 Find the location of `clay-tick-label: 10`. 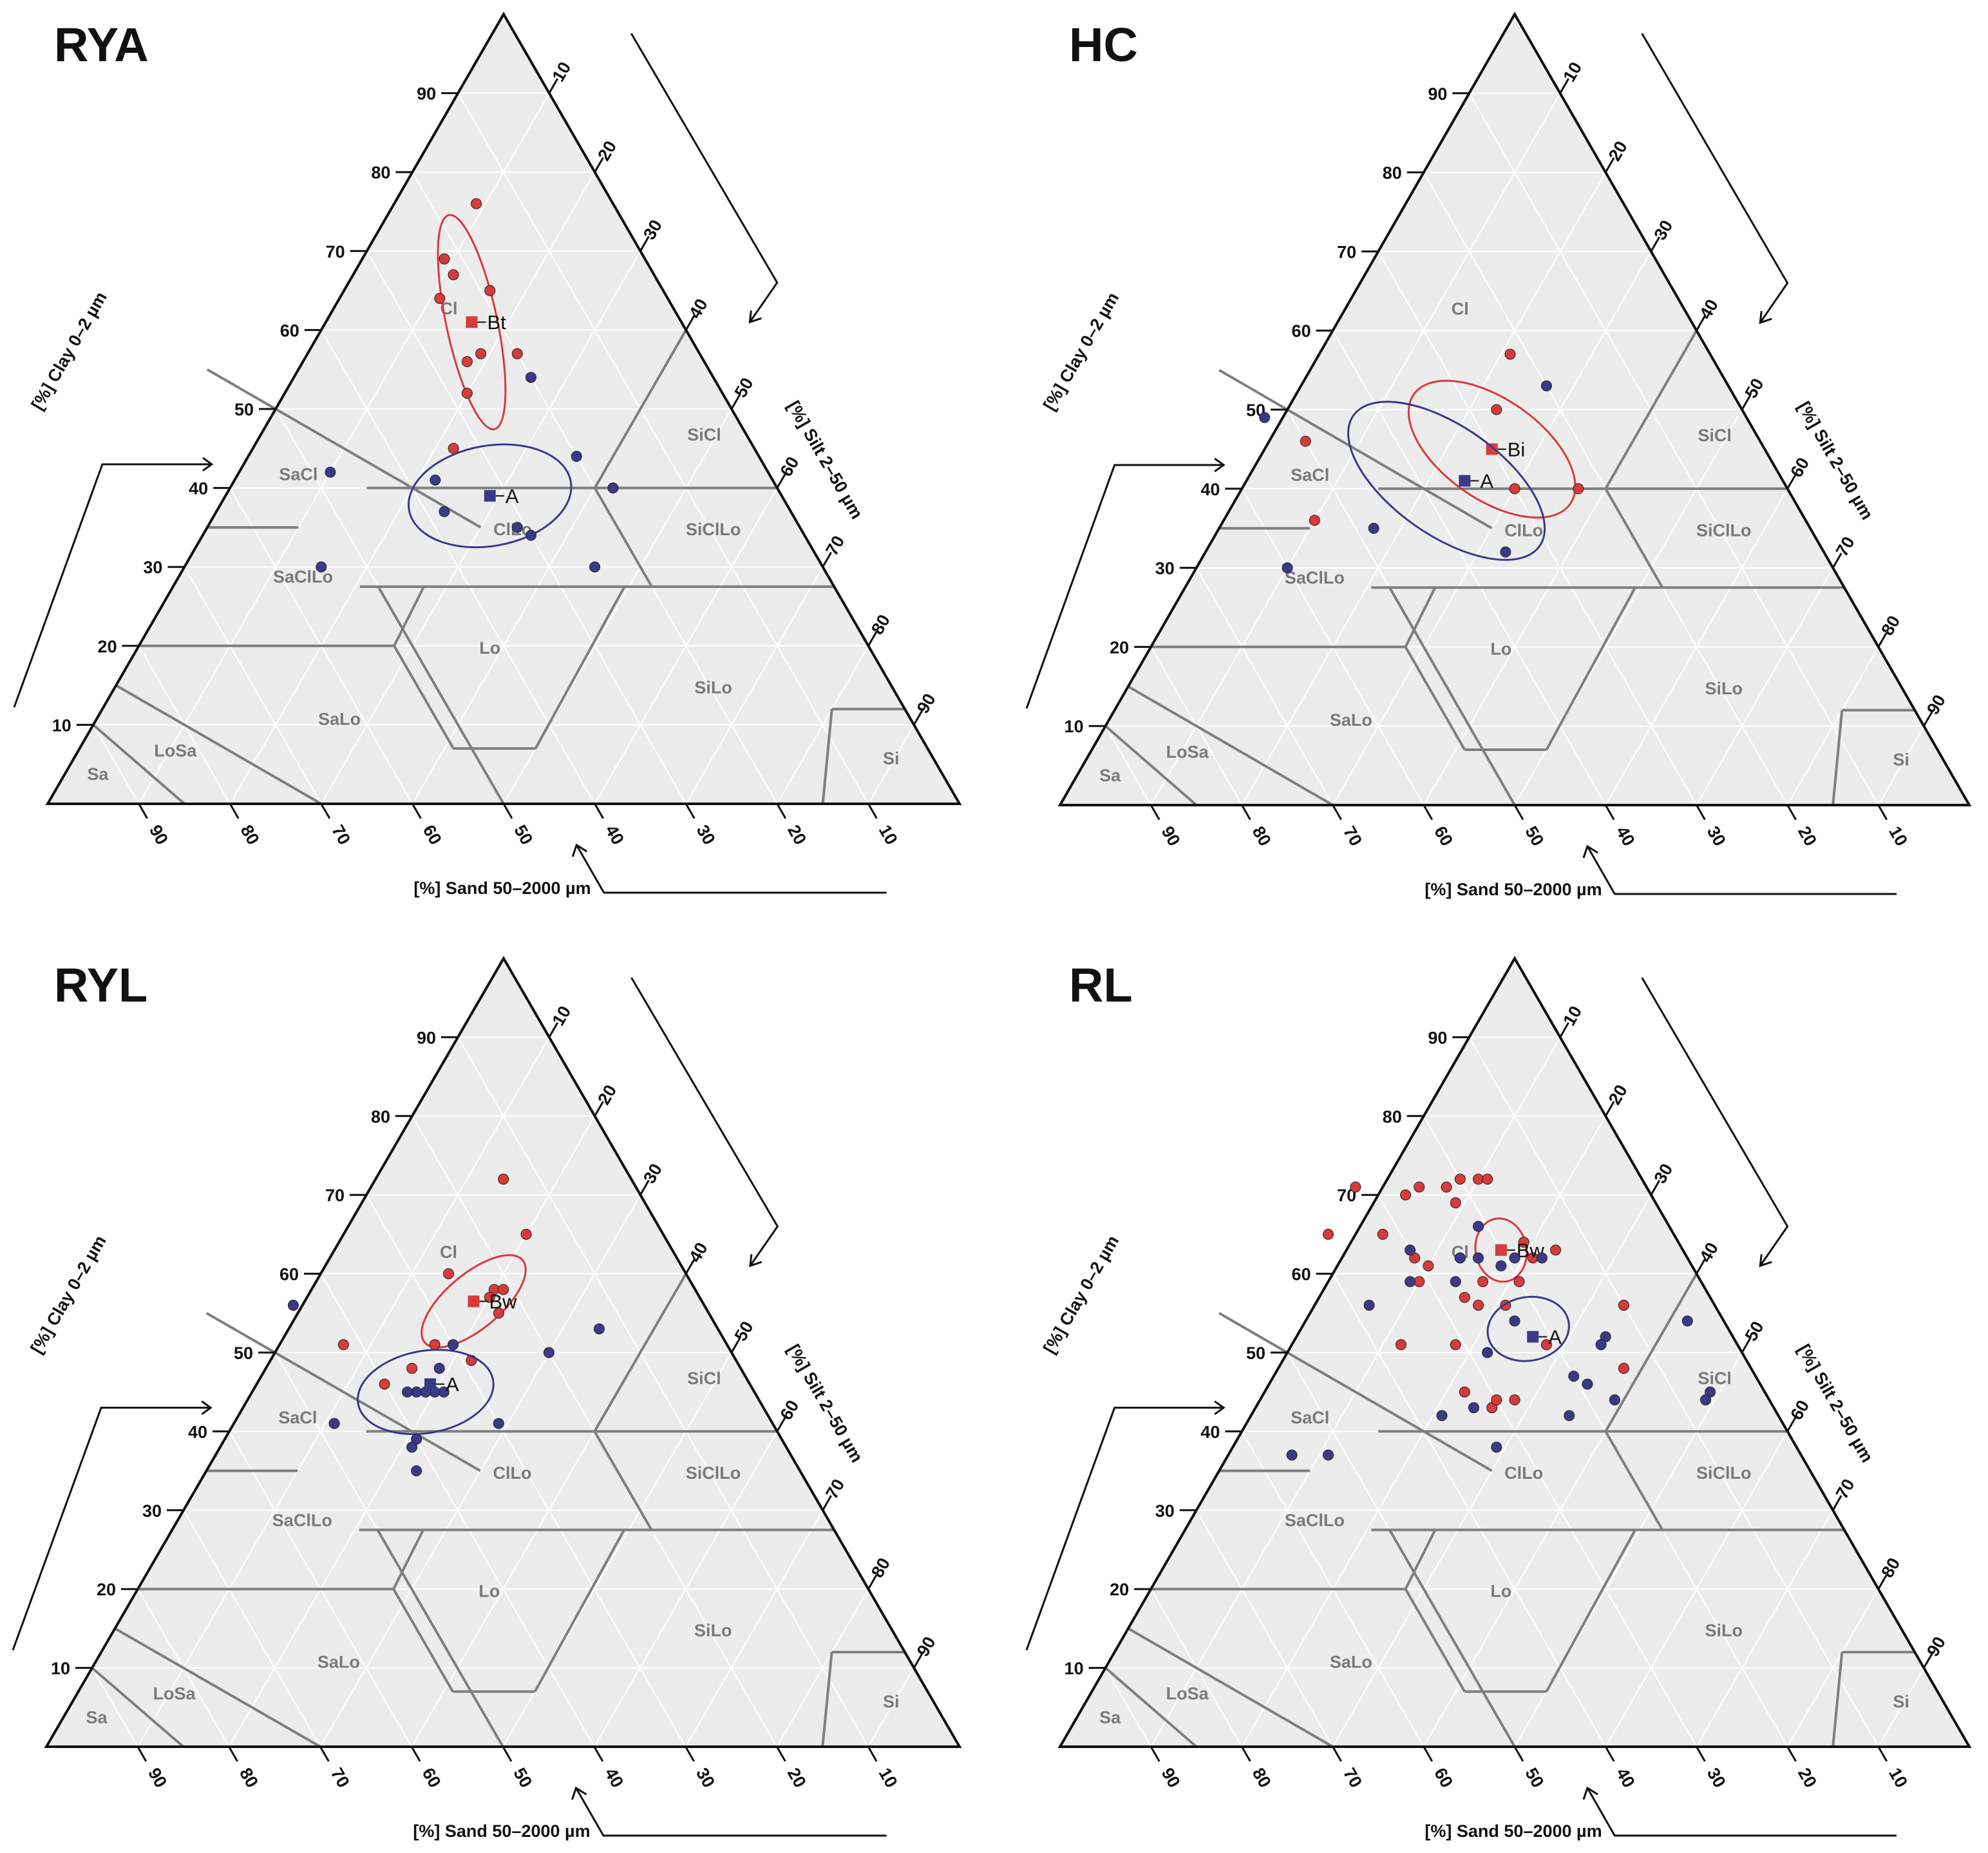

clay-tick-label: 10 is located at coordinates (1074, 726).